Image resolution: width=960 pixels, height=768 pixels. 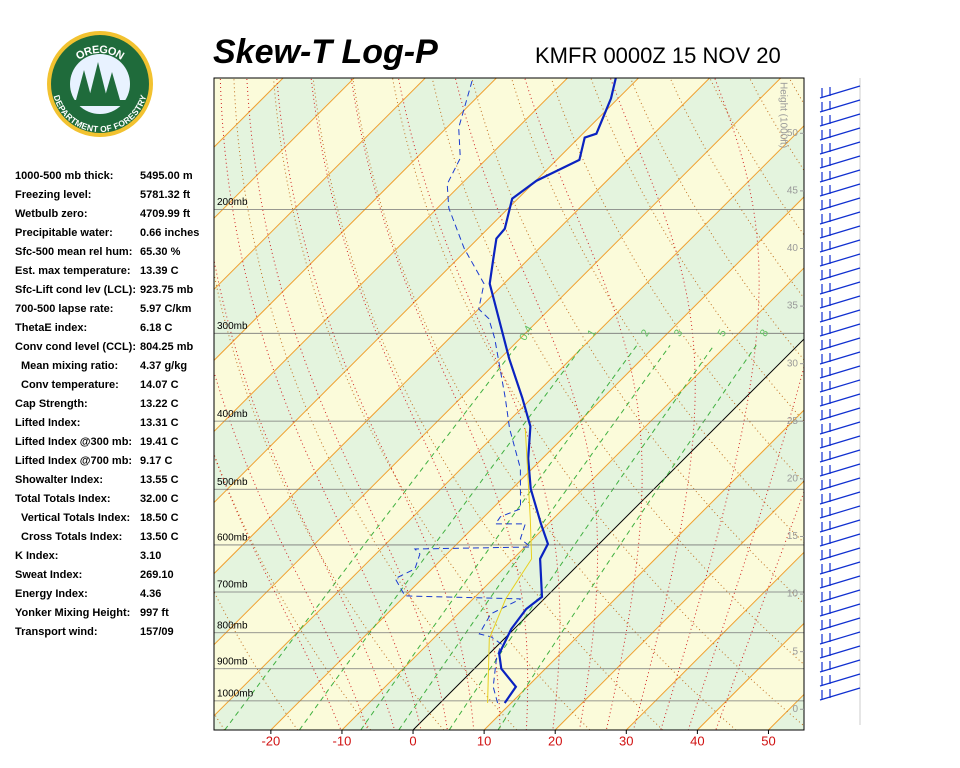 What do you see at coordinates (782, 115) in the screenshot?
I see `y2-axis-label: Height (1000ft)` at bounding box center [782, 115].